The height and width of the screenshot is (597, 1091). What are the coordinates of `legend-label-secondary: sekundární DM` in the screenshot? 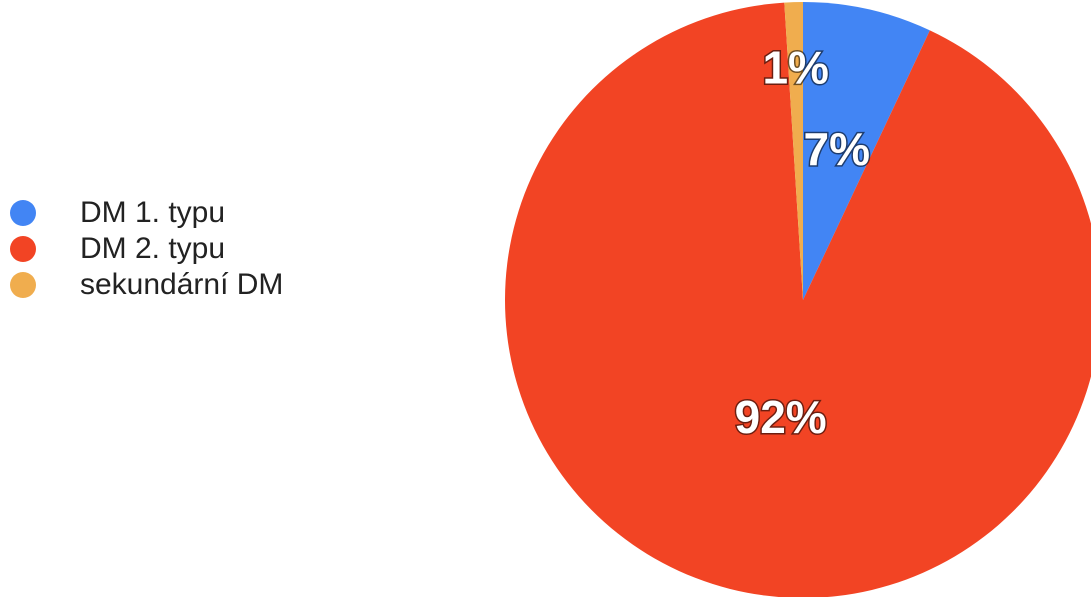 It's located at (182, 284).